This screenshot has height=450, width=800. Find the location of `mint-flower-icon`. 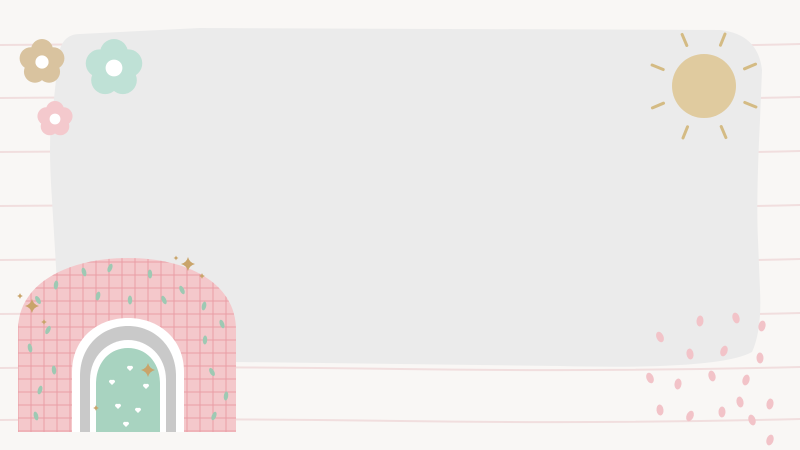

mint-flower-icon is located at coordinates (114, 67).